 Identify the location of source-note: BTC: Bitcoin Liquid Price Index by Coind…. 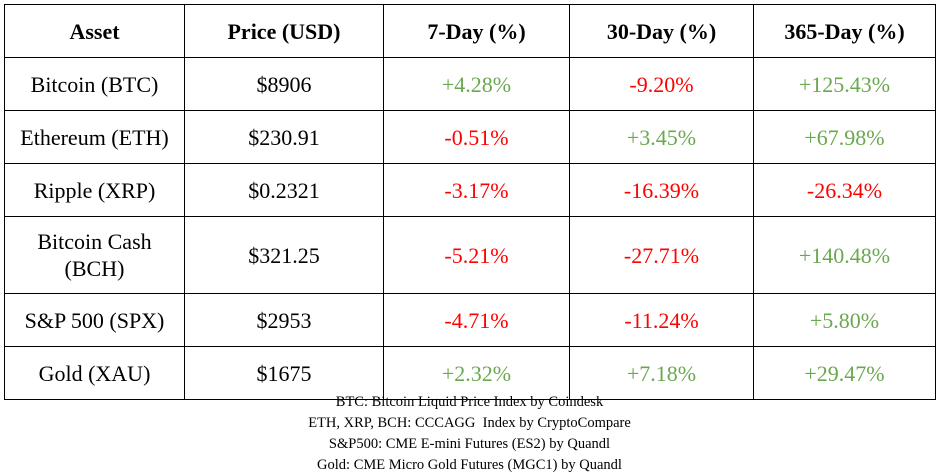
(469, 402).